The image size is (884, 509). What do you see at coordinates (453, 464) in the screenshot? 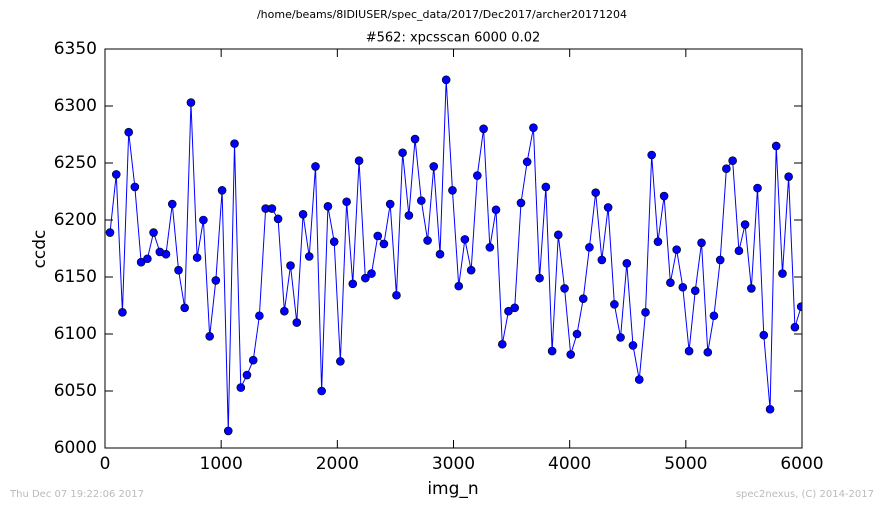
I see `x-tick-label: 3000` at bounding box center [453, 464].